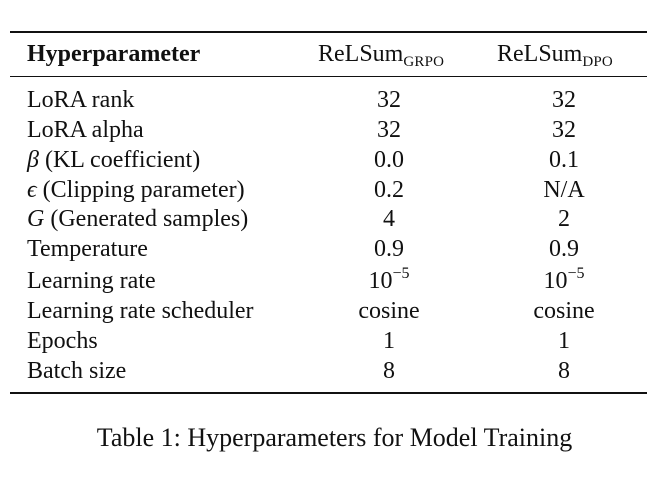 The image size is (669, 485). Describe the element at coordinates (87, 249) in the screenshot. I see `row-label: Temperature` at that location.